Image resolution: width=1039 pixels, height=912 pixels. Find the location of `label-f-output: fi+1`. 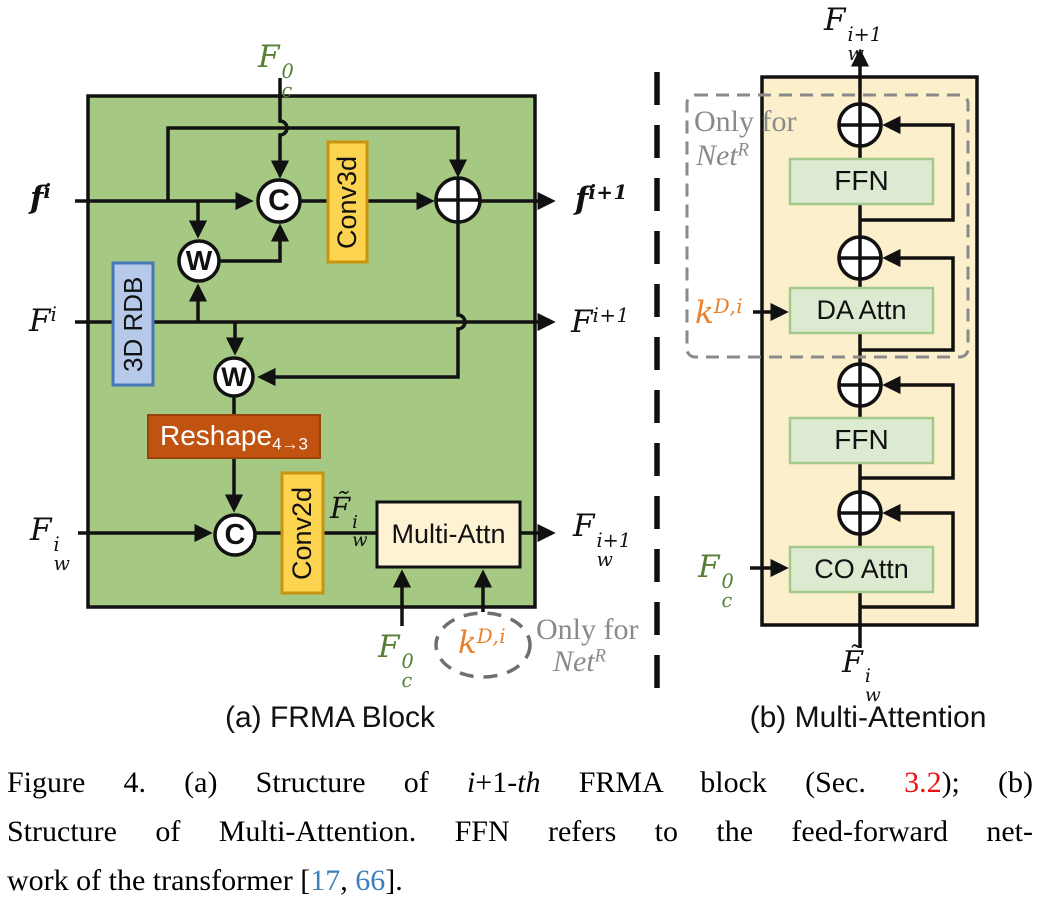

label-f-output: fi+1 is located at coordinates (601, 198).